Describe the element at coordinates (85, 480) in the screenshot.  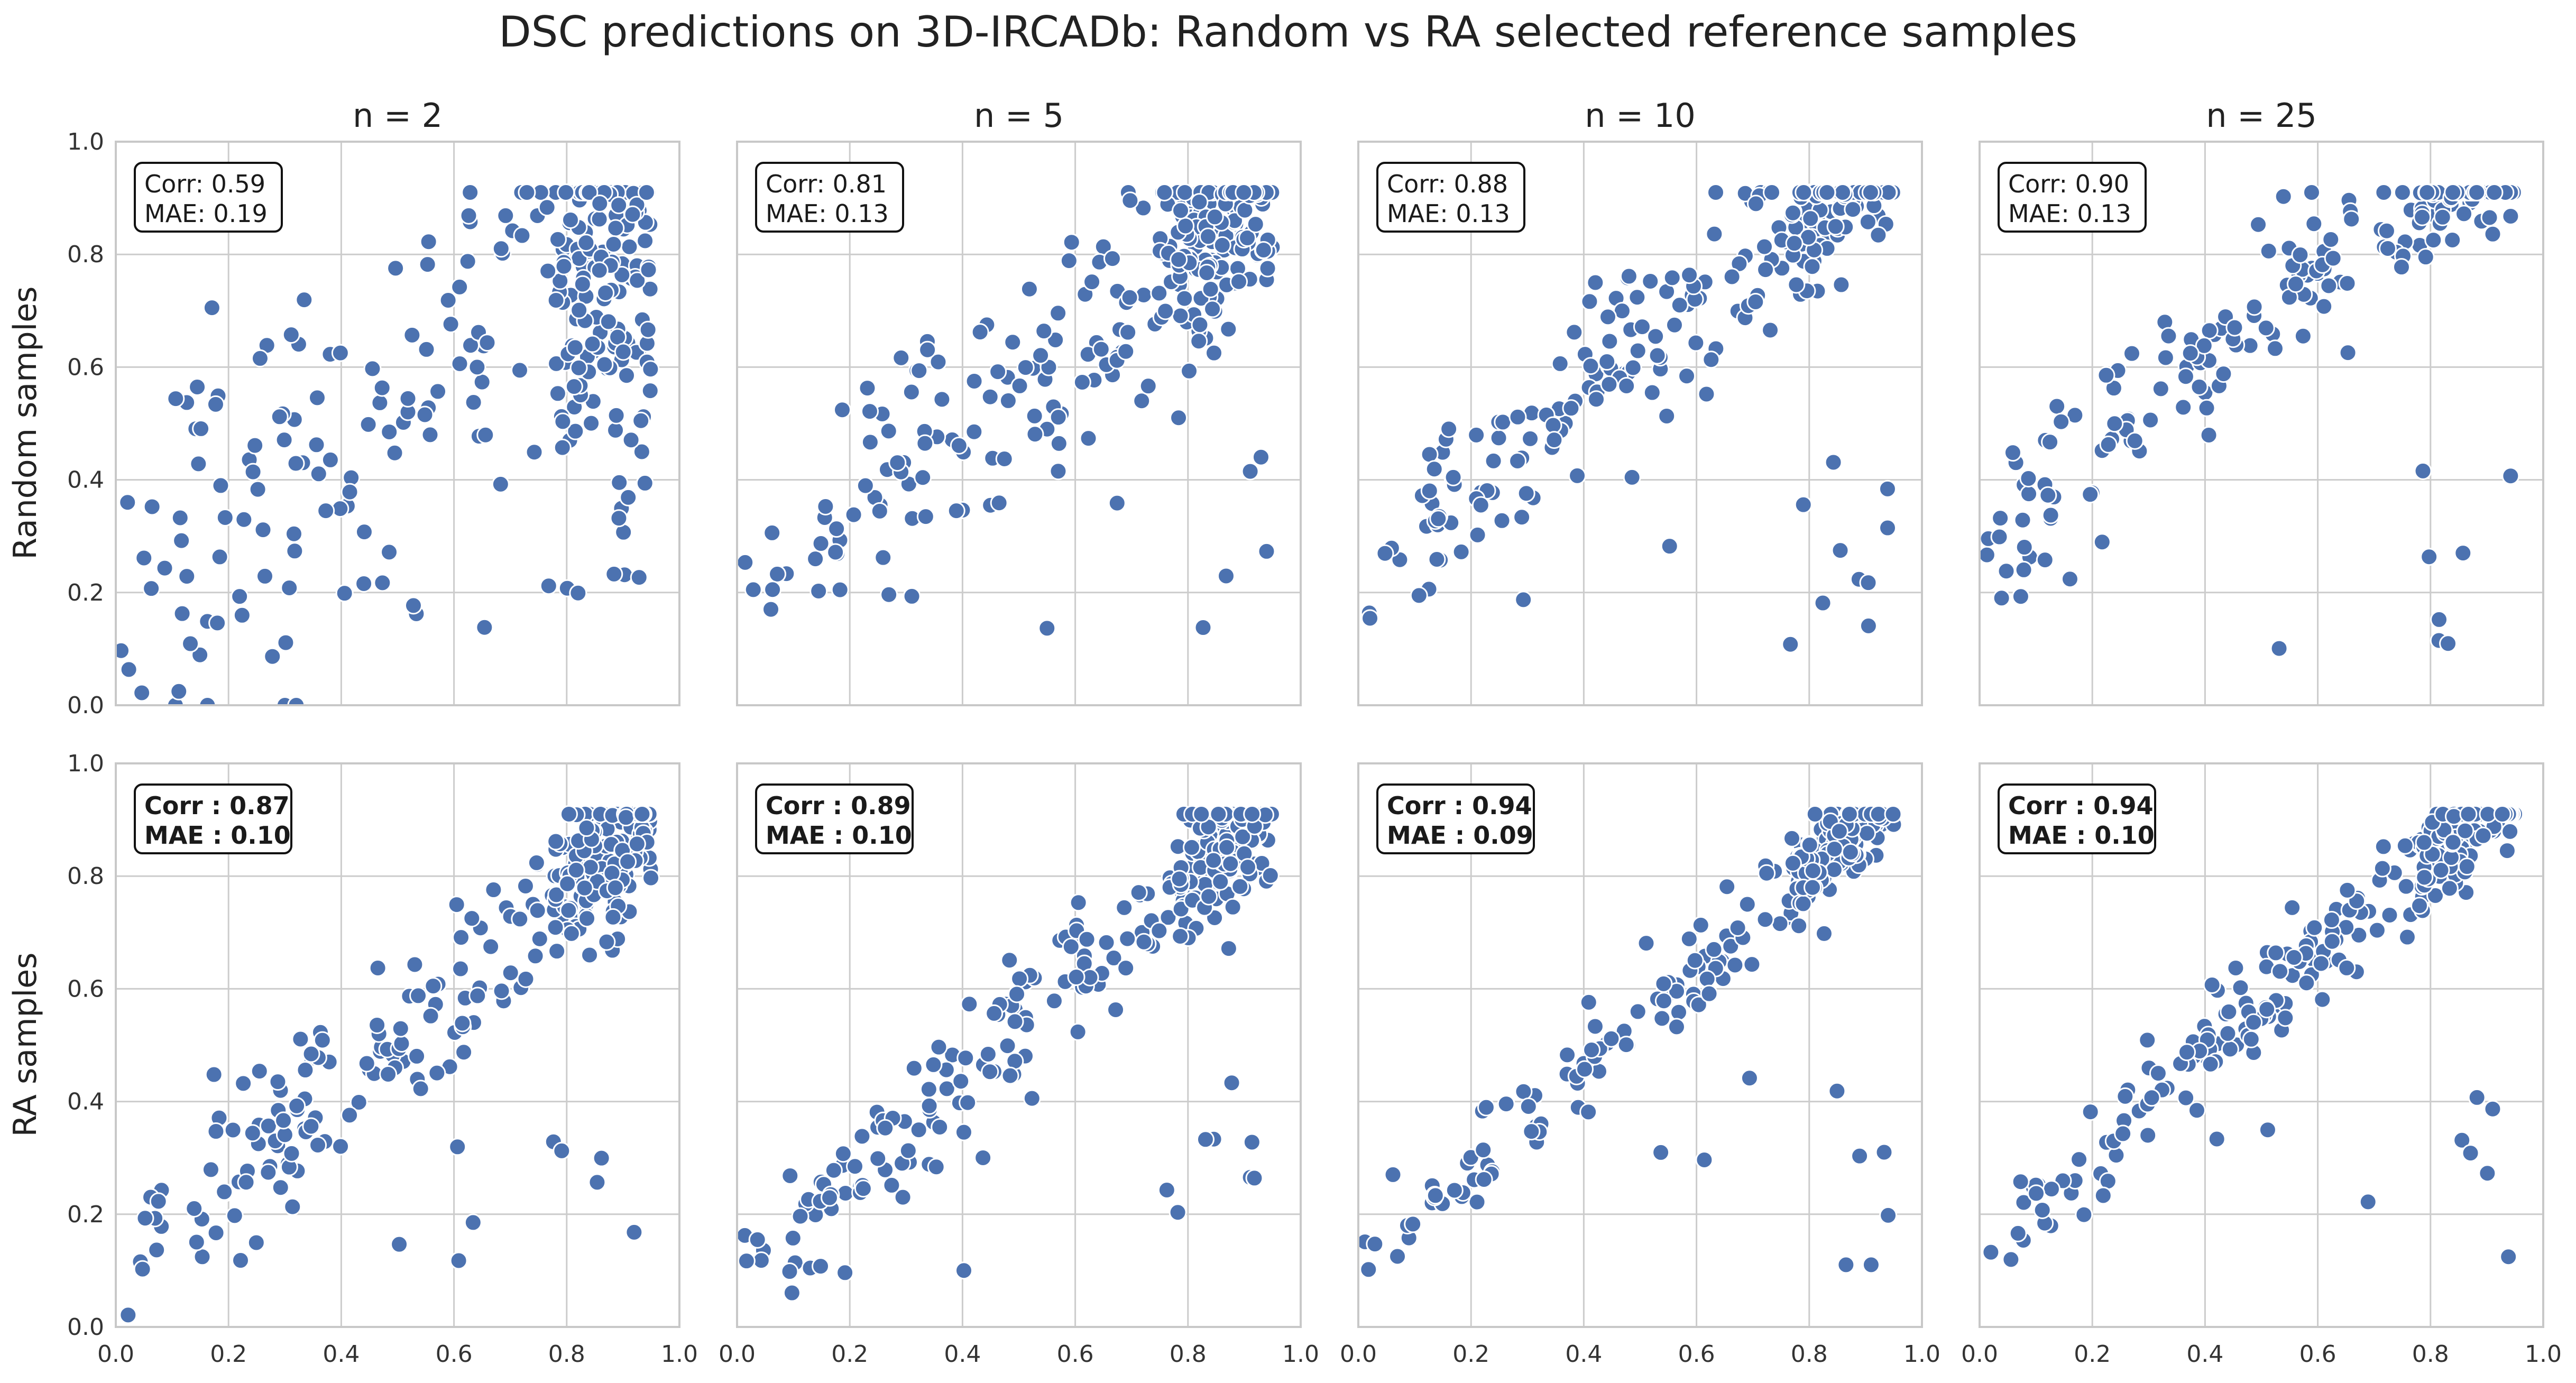
I see `y-tick-label: 0.4` at that location.